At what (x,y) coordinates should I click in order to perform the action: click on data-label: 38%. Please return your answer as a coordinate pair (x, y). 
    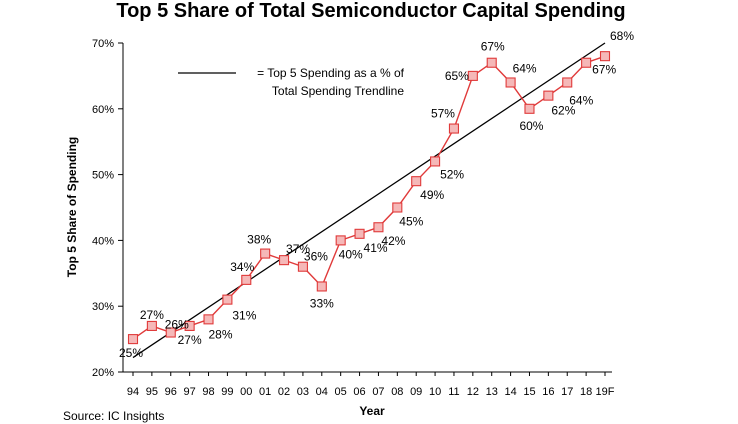
    Looking at the image, I should click on (259, 240).